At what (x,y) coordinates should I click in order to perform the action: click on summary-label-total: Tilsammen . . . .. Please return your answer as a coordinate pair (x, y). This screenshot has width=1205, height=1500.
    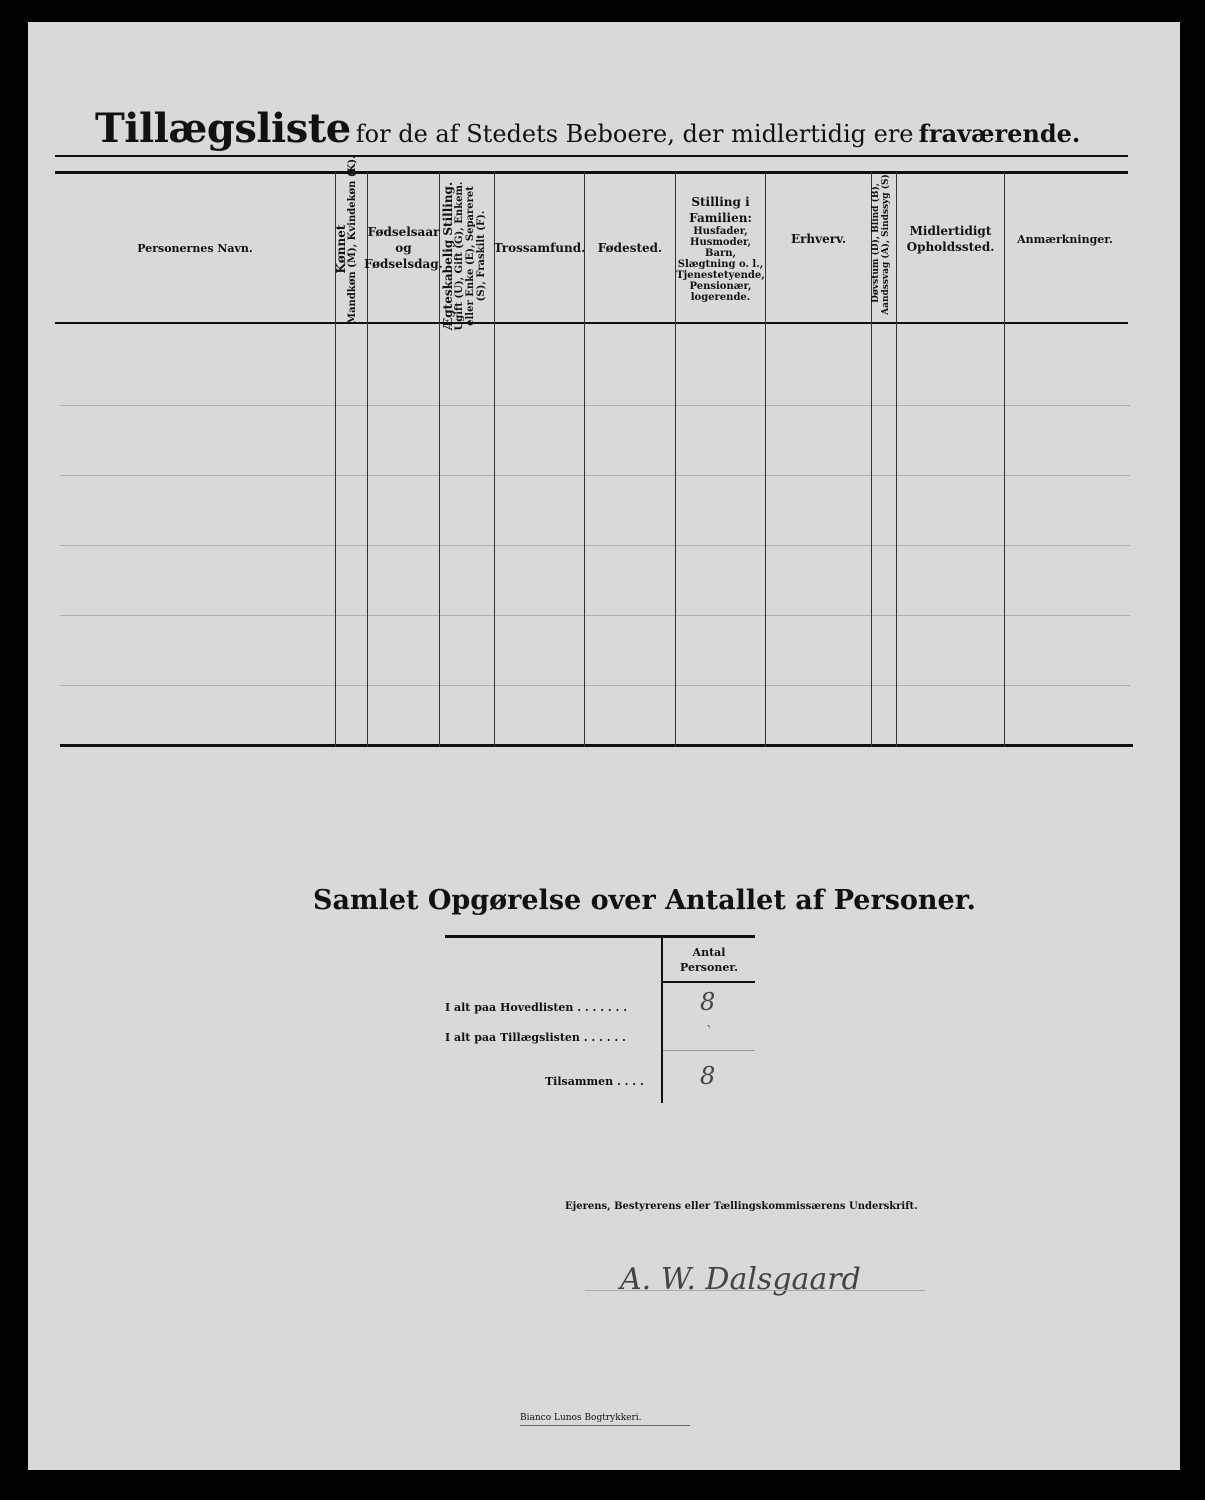
    Looking at the image, I should click on (594, 1081).